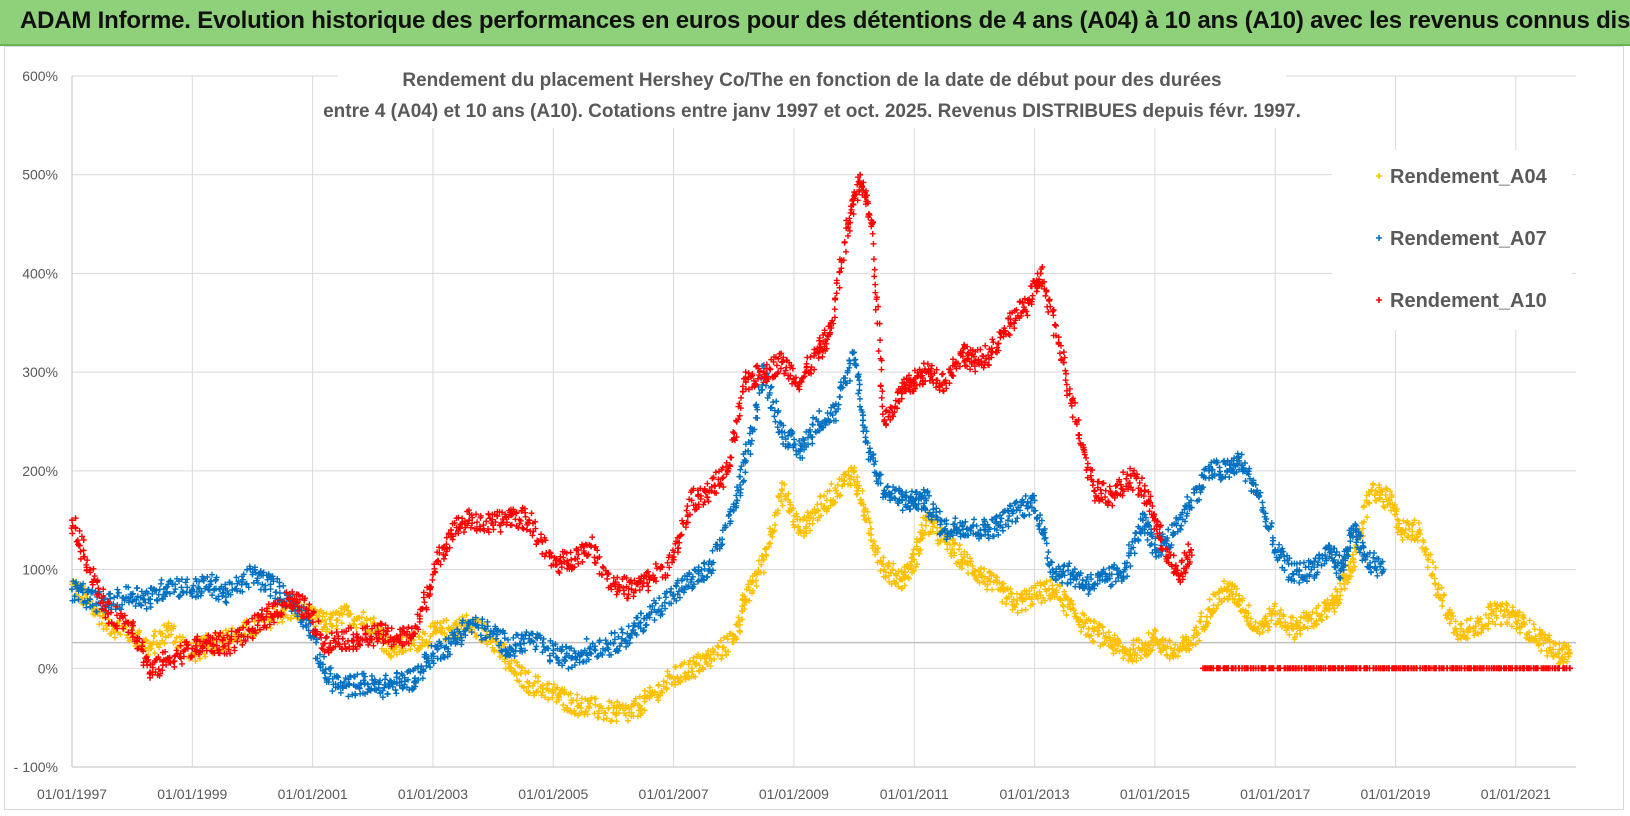 This screenshot has width=1630, height=816. I want to click on x-tick-label: 01/01/2019, so click(1395, 794).